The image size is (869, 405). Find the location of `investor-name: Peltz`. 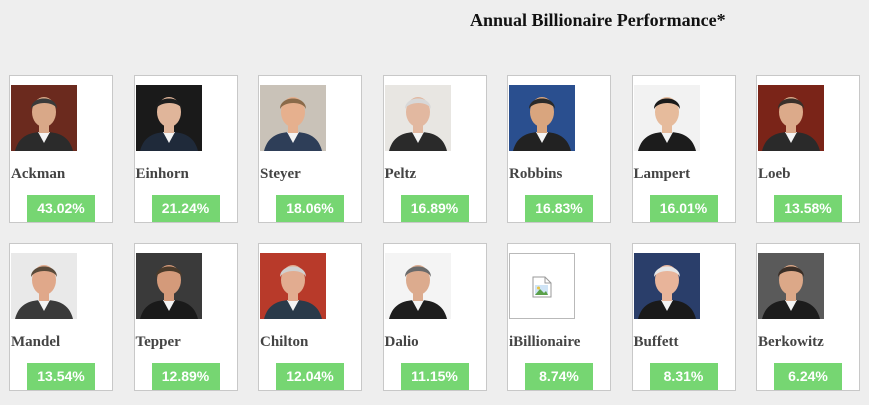

investor-name: Peltz is located at coordinates (400, 174).